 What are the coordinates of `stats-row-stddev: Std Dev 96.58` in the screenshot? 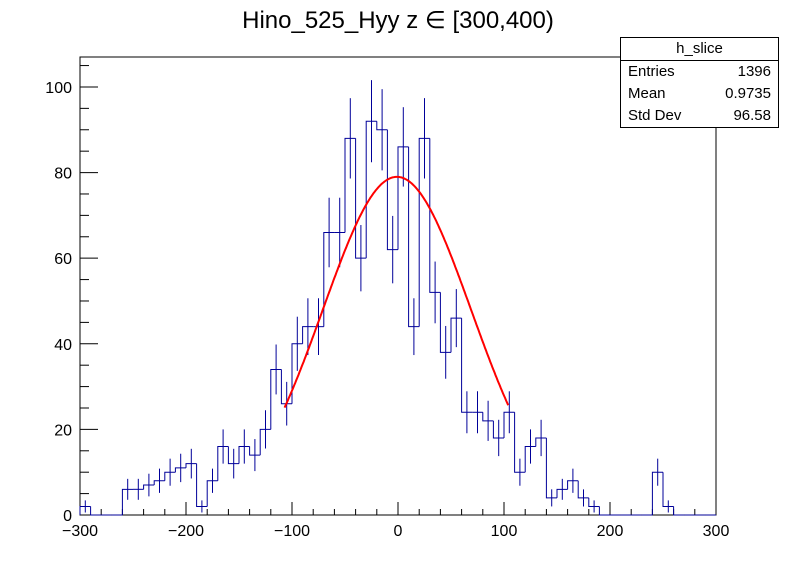 It's located at (699, 116).